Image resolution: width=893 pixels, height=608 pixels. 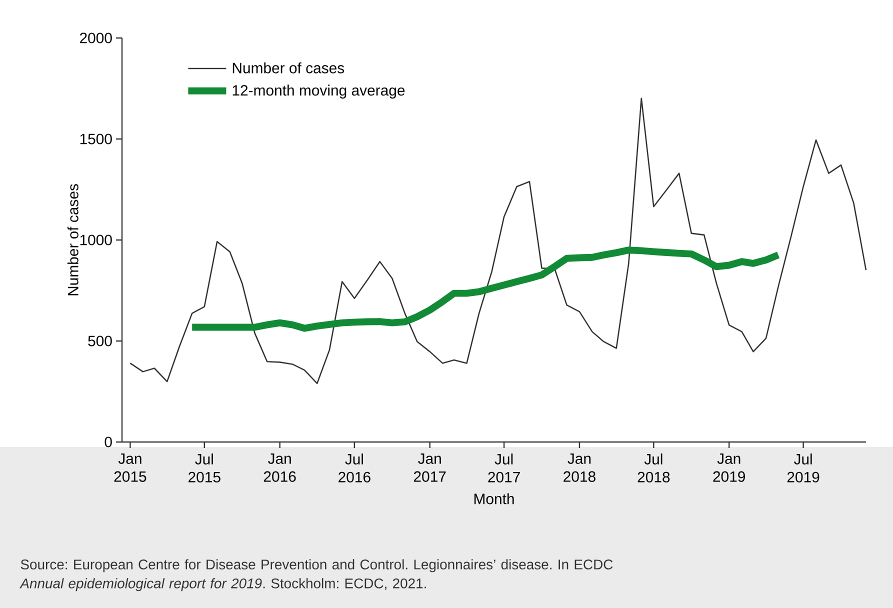 I want to click on x-tick-label: Jul 2019, so click(x=803, y=468).